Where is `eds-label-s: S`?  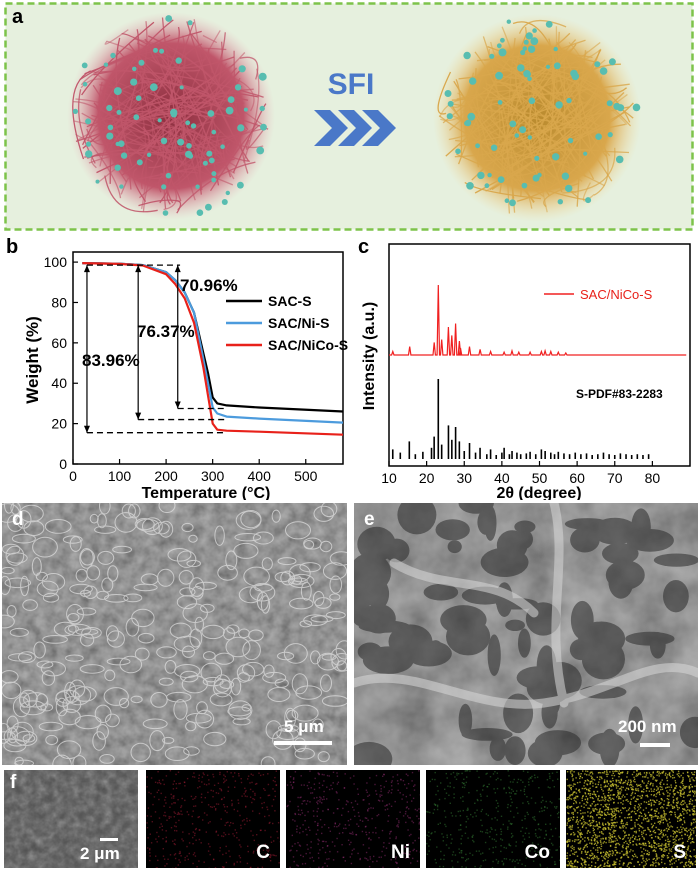 eds-label-s: S is located at coordinates (679, 852).